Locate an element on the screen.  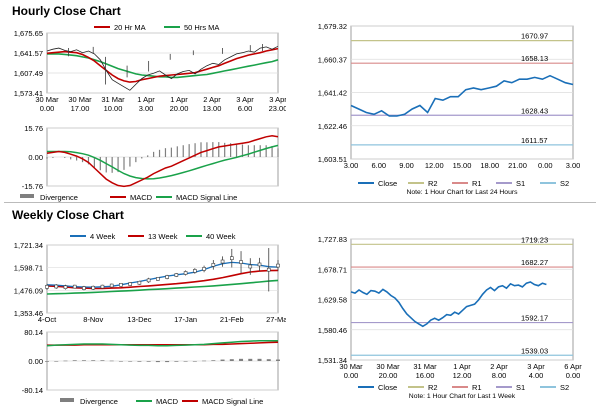
y-tick-label: 80.14 is located at coordinates (33, 332).